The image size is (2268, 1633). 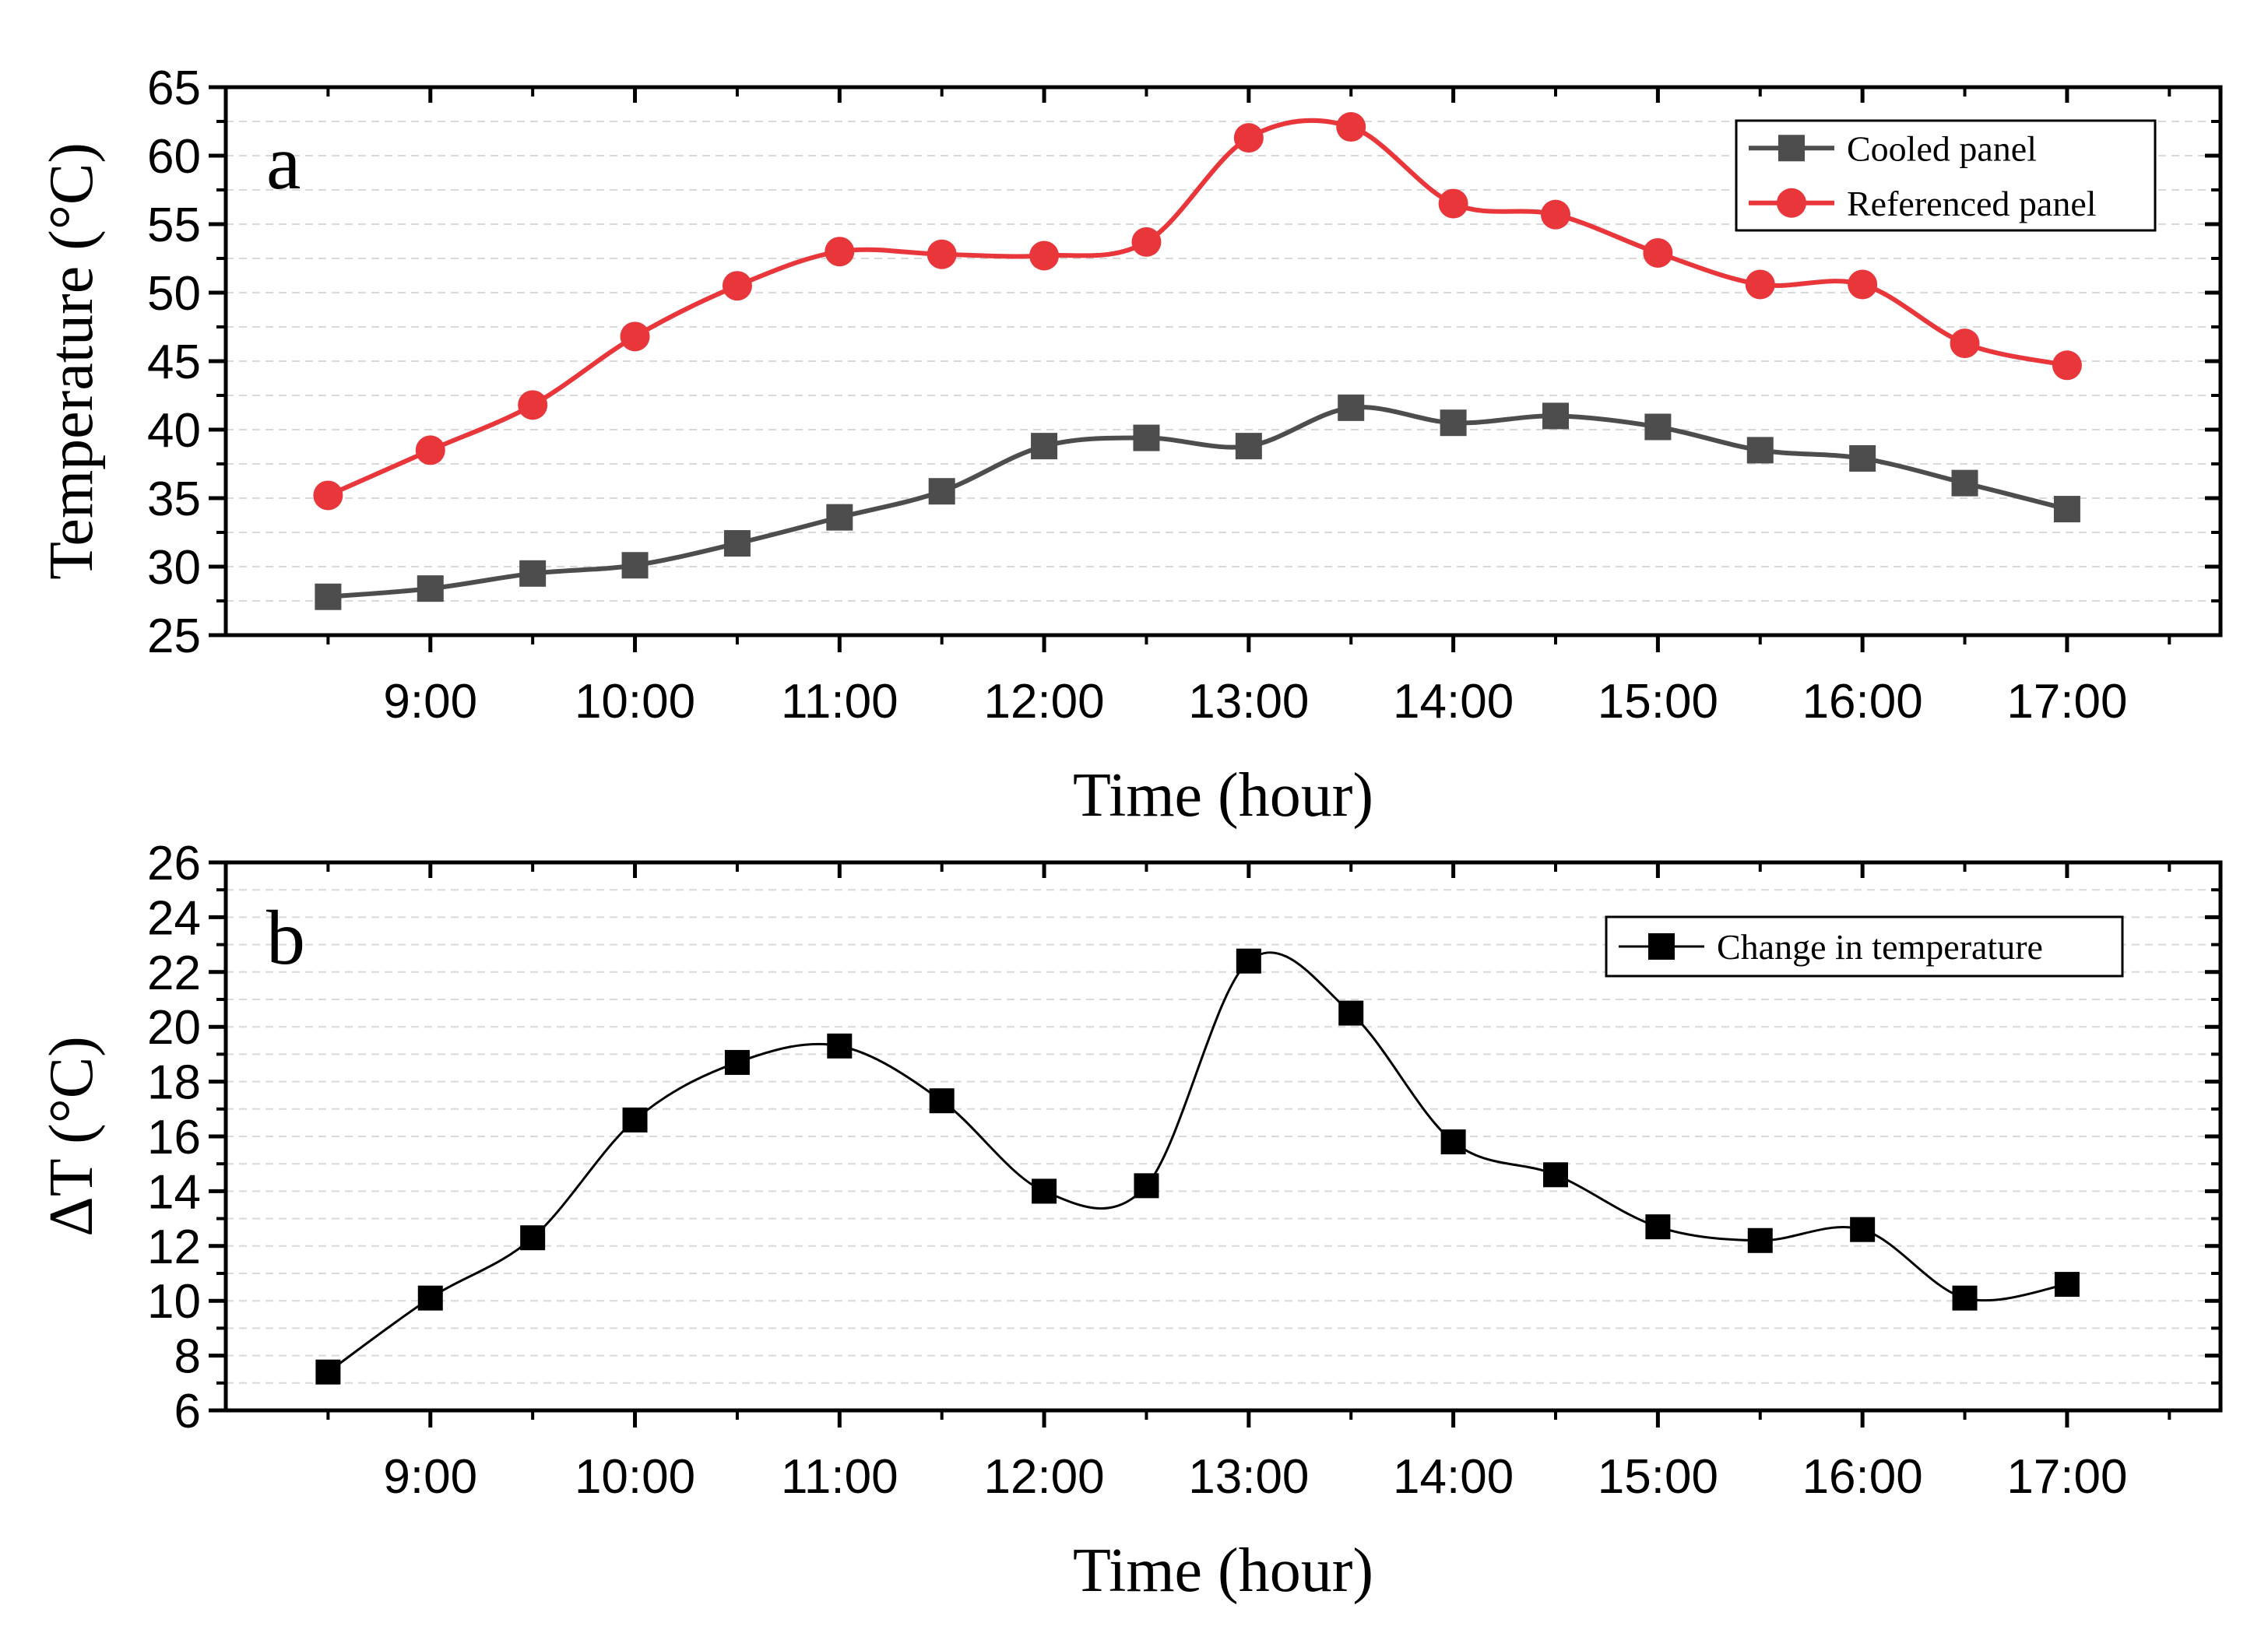 What do you see at coordinates (1880, 947) in the screenshot?
I see `legend-label: Change in temperature` at bounding box center [1880, 947].